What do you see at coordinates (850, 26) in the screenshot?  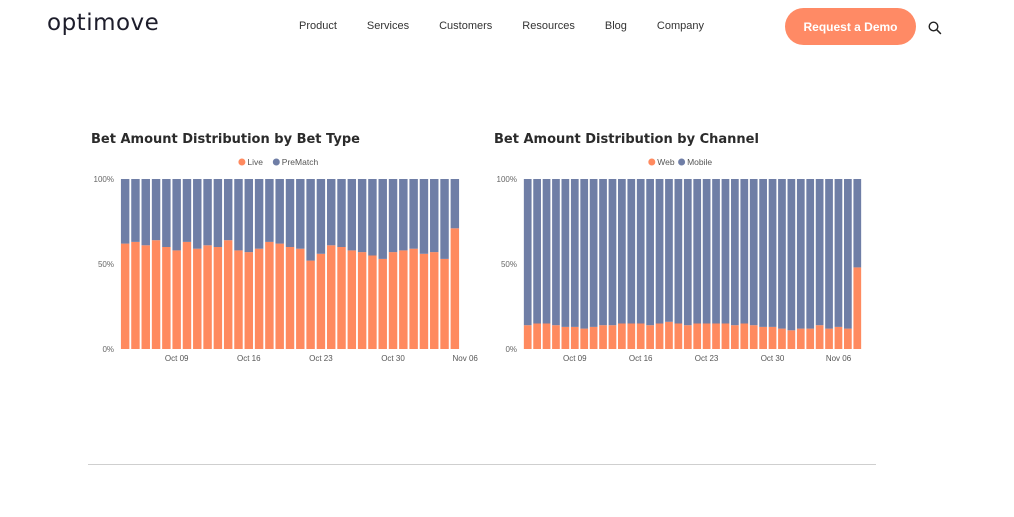 I see `request-demo-button: Request a Demo` at bounding box center [850, 26].